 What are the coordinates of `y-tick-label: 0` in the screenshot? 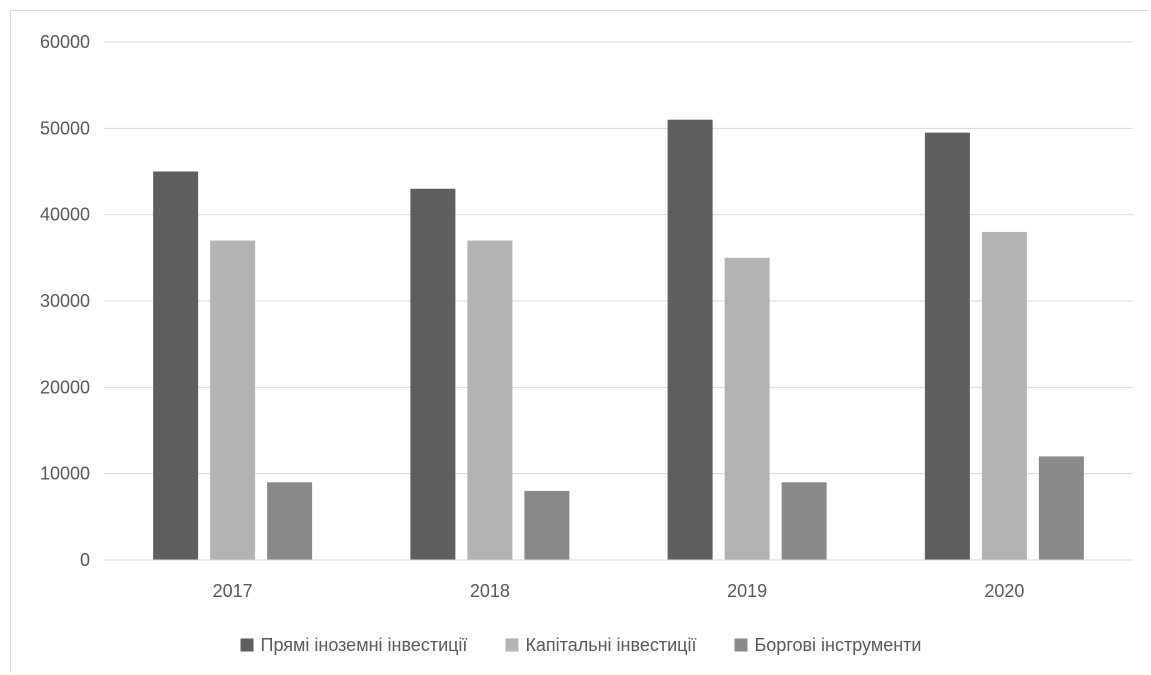 It's located at (85, 560).